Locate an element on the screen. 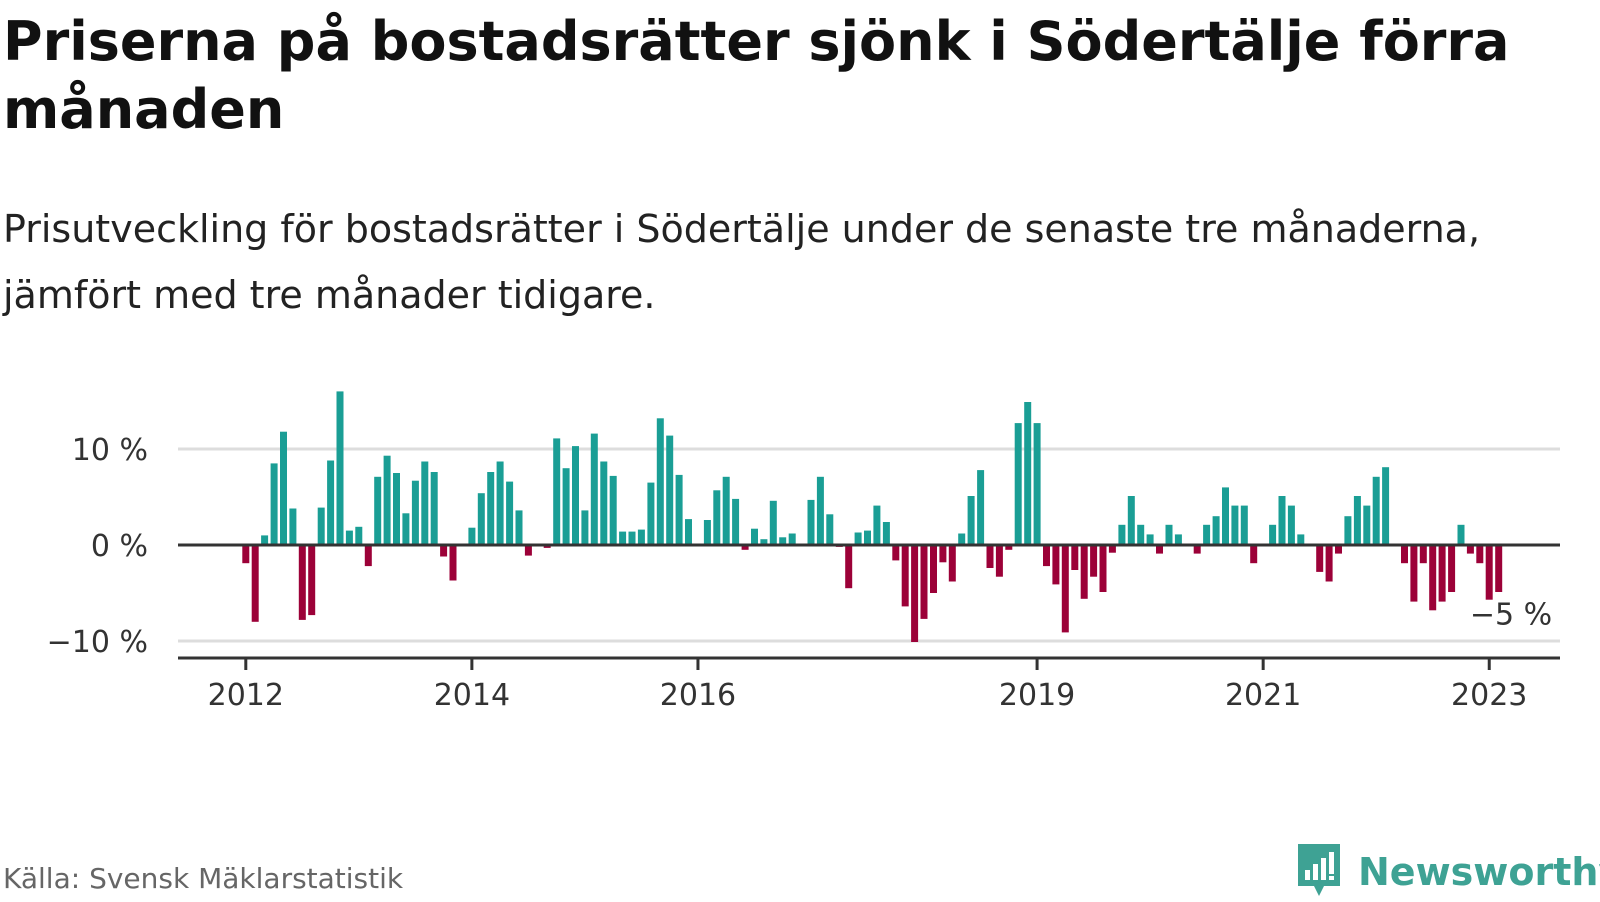  x-tick-label: 2012 is located at coordinates (246, 695).